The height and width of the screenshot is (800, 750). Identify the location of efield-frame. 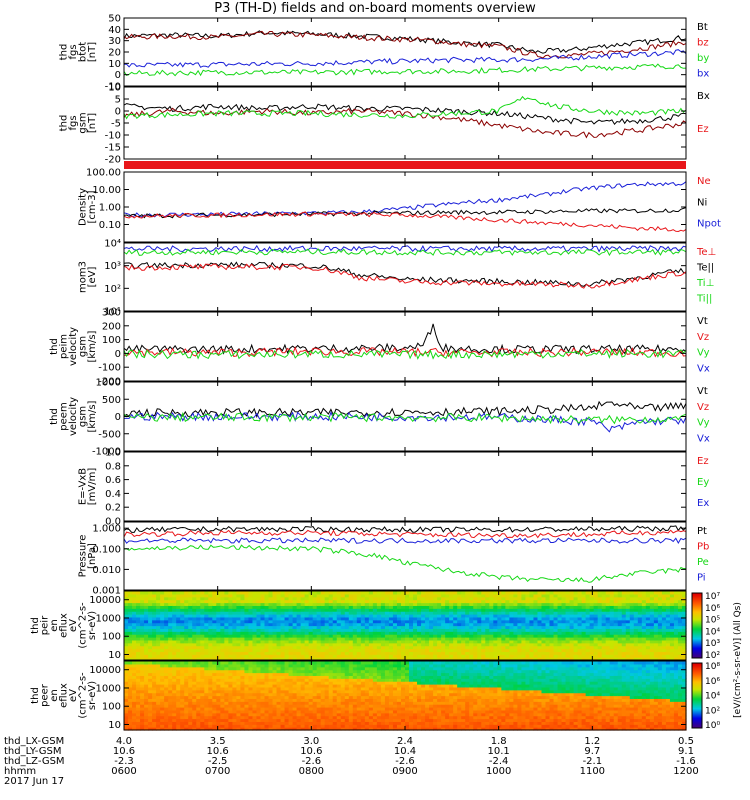
(405, 486).